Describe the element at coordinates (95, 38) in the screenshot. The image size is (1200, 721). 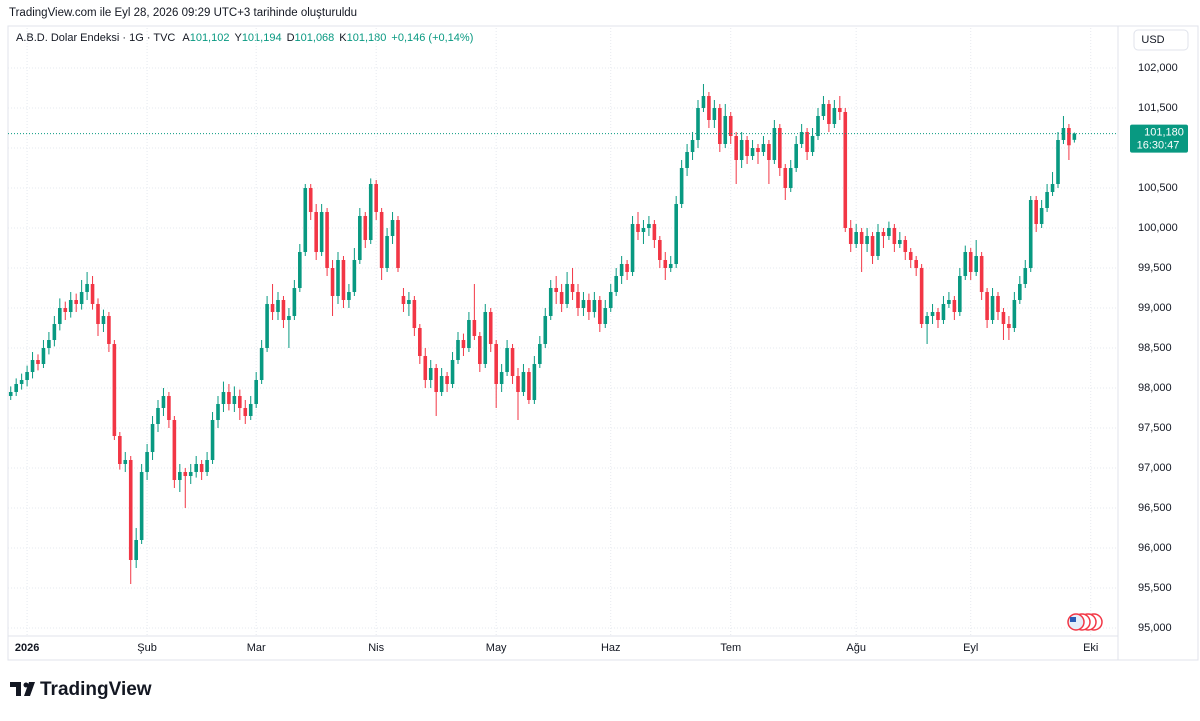
I see `symbol: A.B.D. Dolar Endeksi · 1G · TVC` at that location.